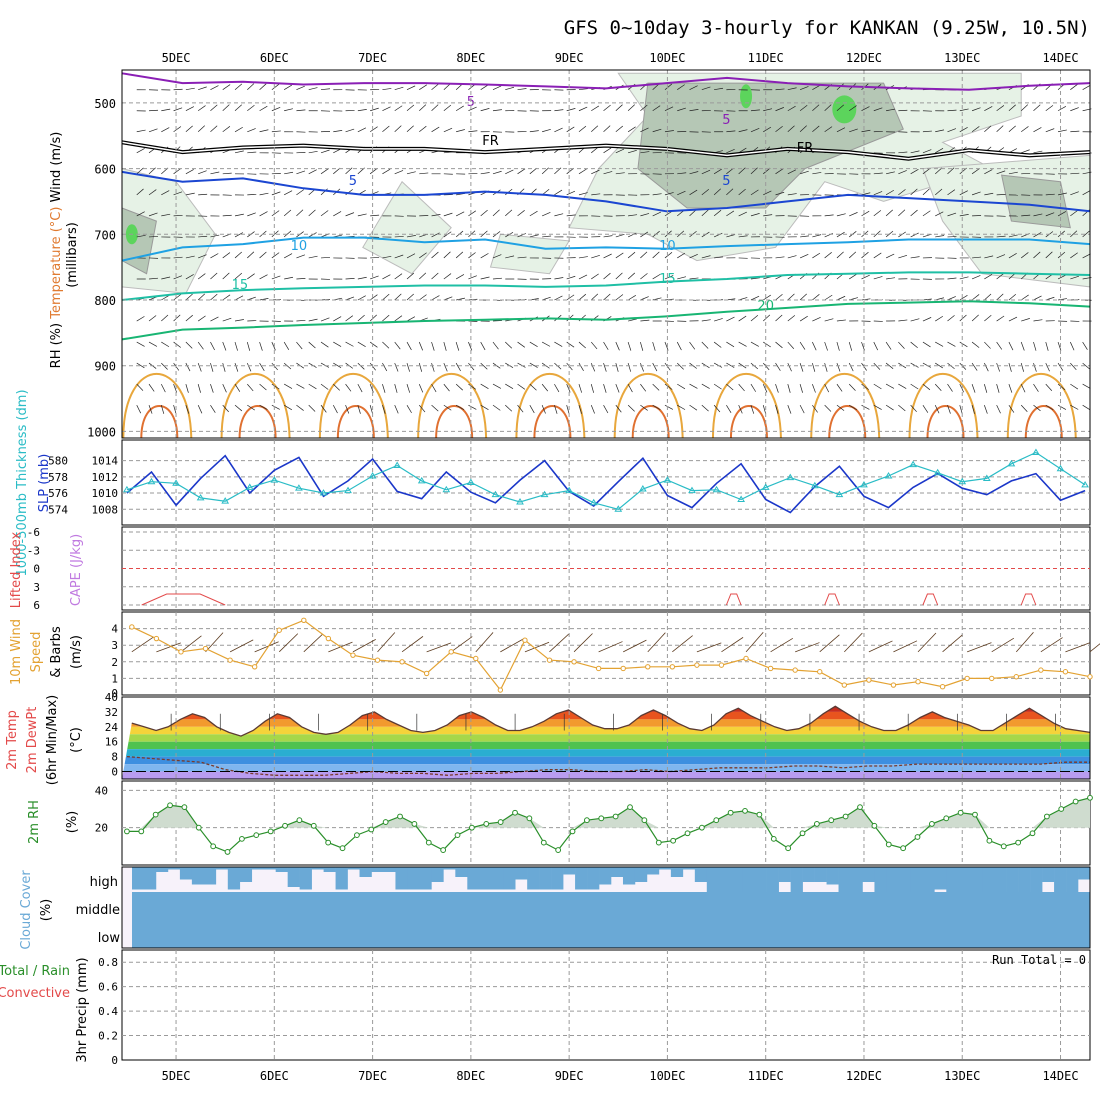 The height and width of the screenshot is (1100, 1100). Describe the element at coordinates (805, 148) in the screenshot. I see `isotherm-label: FR` at that location.